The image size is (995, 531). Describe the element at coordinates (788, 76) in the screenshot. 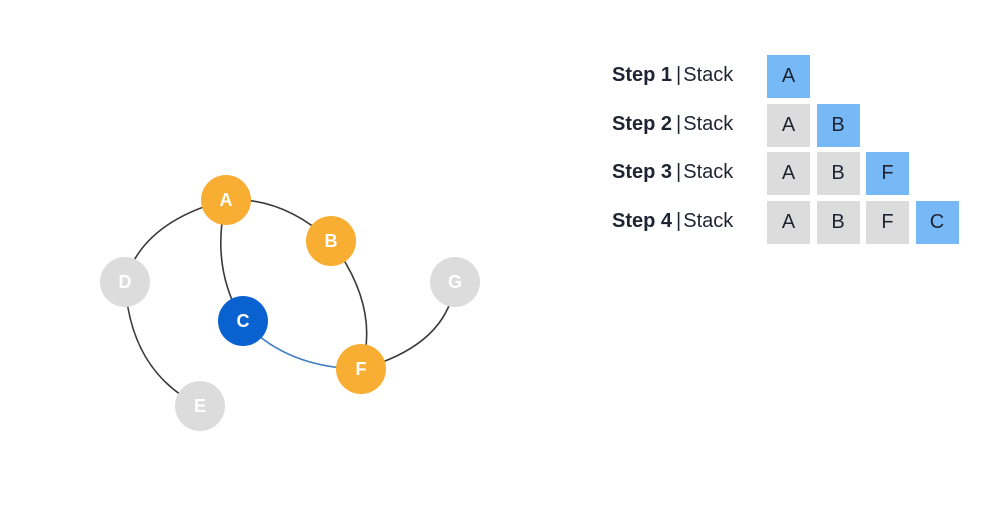

I see `stack-top-cell: A` at that location.